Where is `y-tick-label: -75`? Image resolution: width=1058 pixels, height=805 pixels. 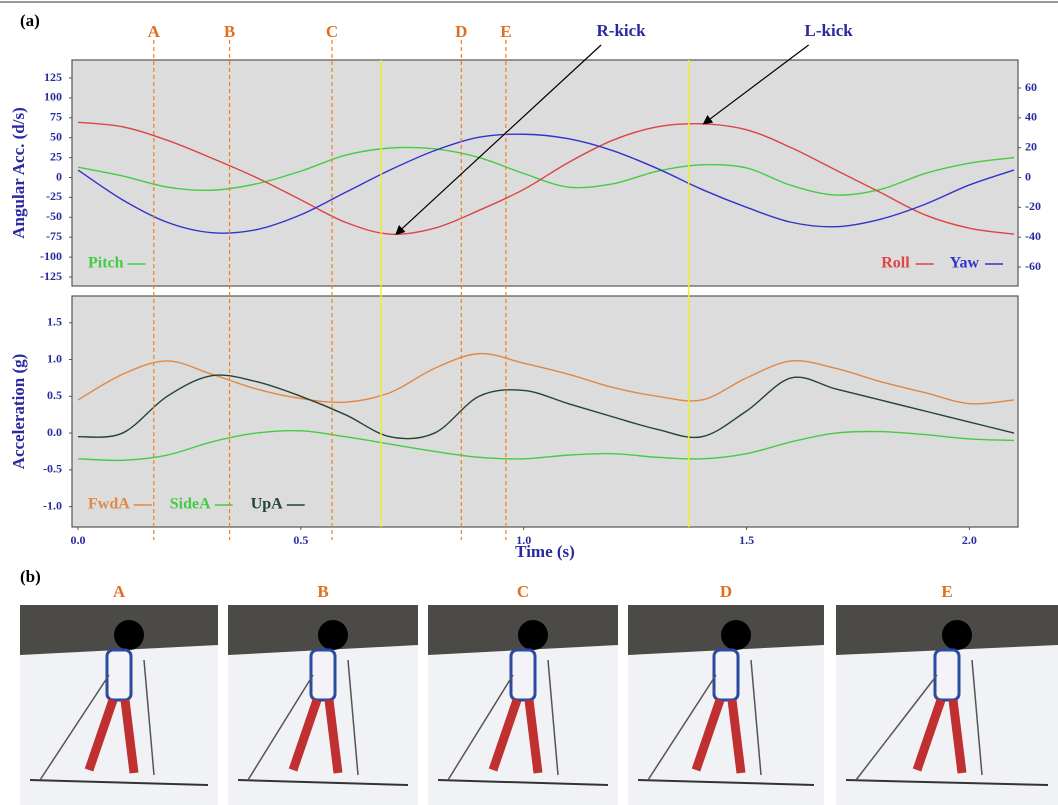 y-tick-label: -75 is located at coordinates (54, 236).